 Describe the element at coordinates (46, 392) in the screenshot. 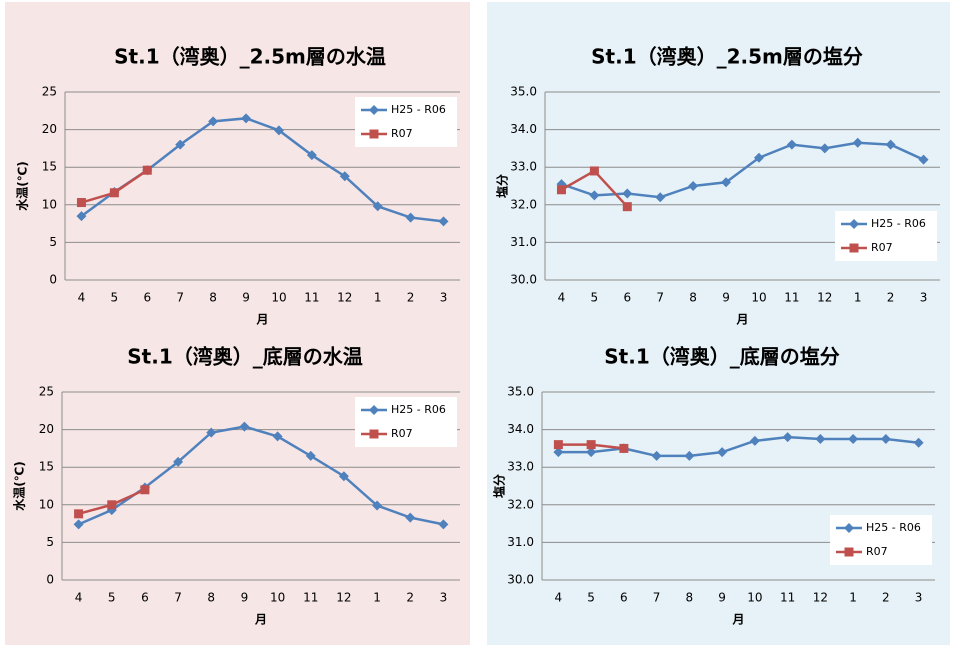

I see `y-tick-label: 25` at that location.